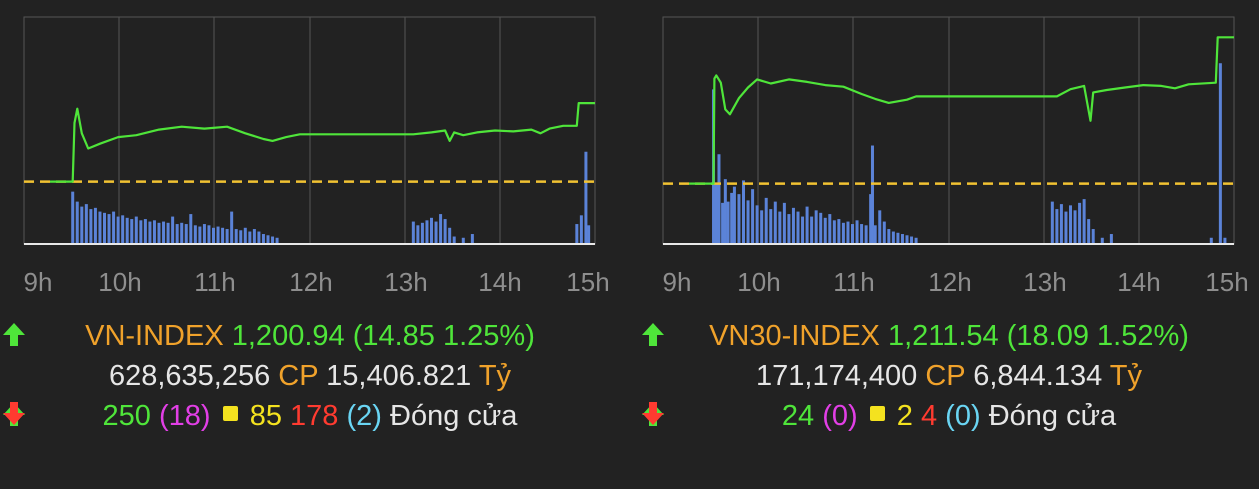 The image size is (1259, 489). I want to click on flat-count: 2, so click(904, 416).